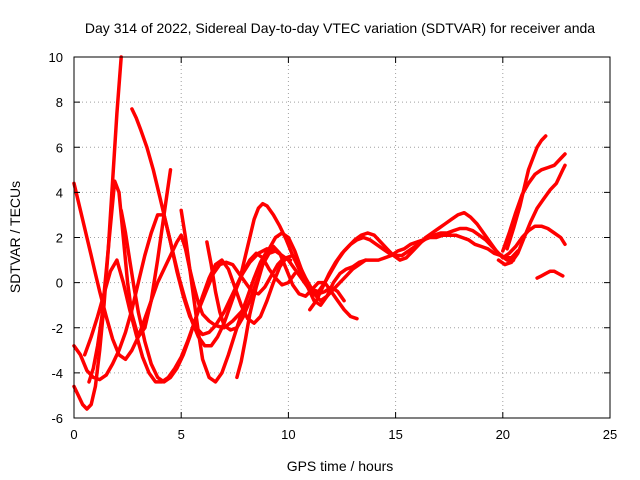  I want to click on y-tick-label: 10, so click(56, 57).